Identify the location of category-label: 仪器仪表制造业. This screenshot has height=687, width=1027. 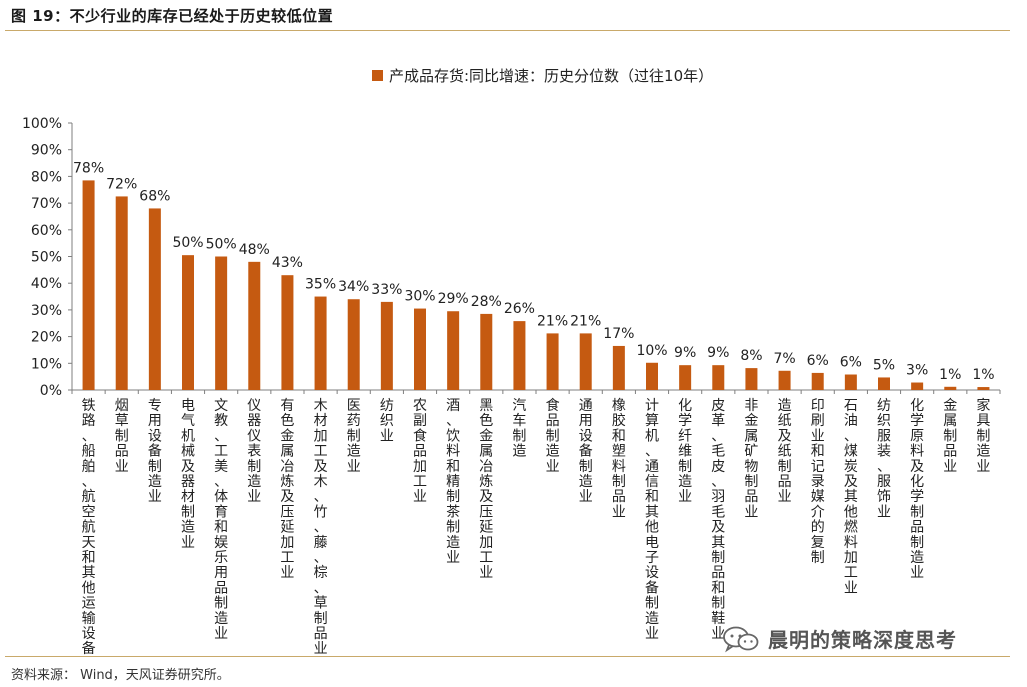
(254, 451).